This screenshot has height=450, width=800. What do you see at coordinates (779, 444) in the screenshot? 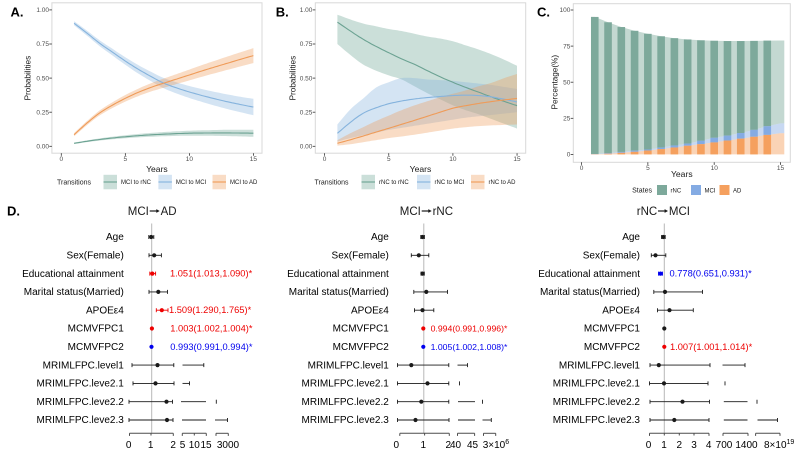
I see `svg-text: 8×10¹⁹` at bounding box center [779, 444].